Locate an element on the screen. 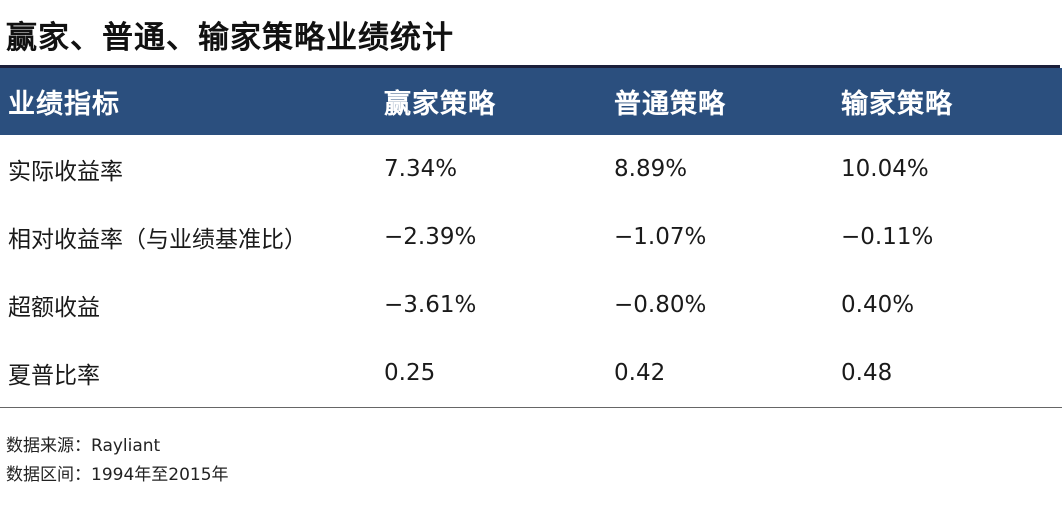  cell-value: −1.07% is located at coordinates (660, 237).